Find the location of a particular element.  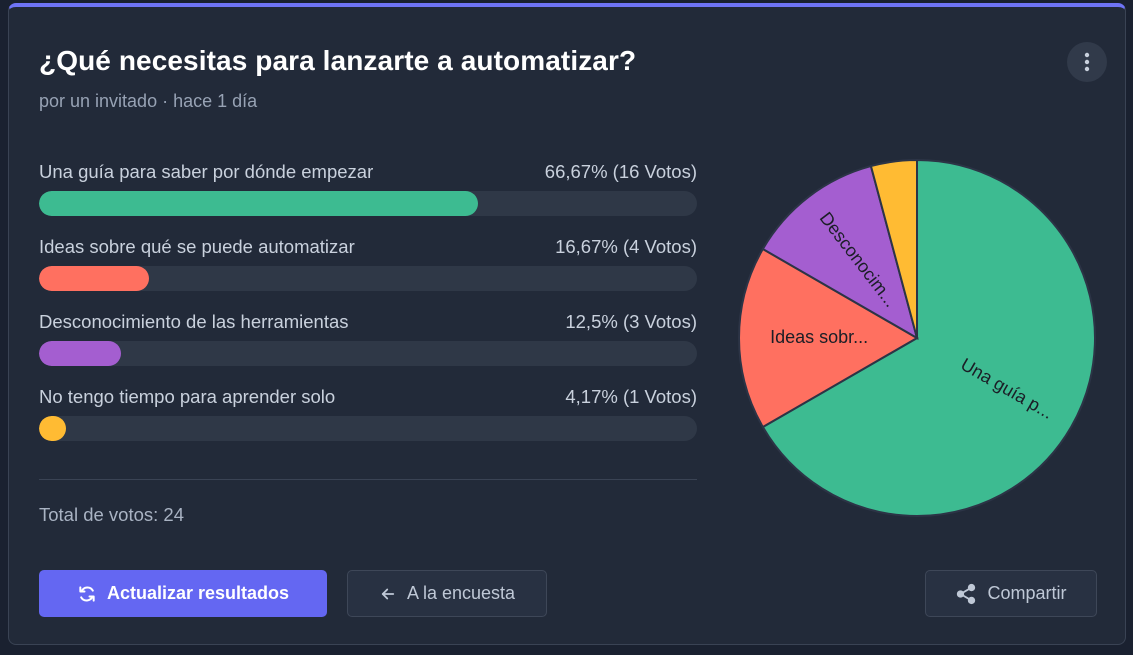

more-vertical-icon is located at coordinates (1087, 62).